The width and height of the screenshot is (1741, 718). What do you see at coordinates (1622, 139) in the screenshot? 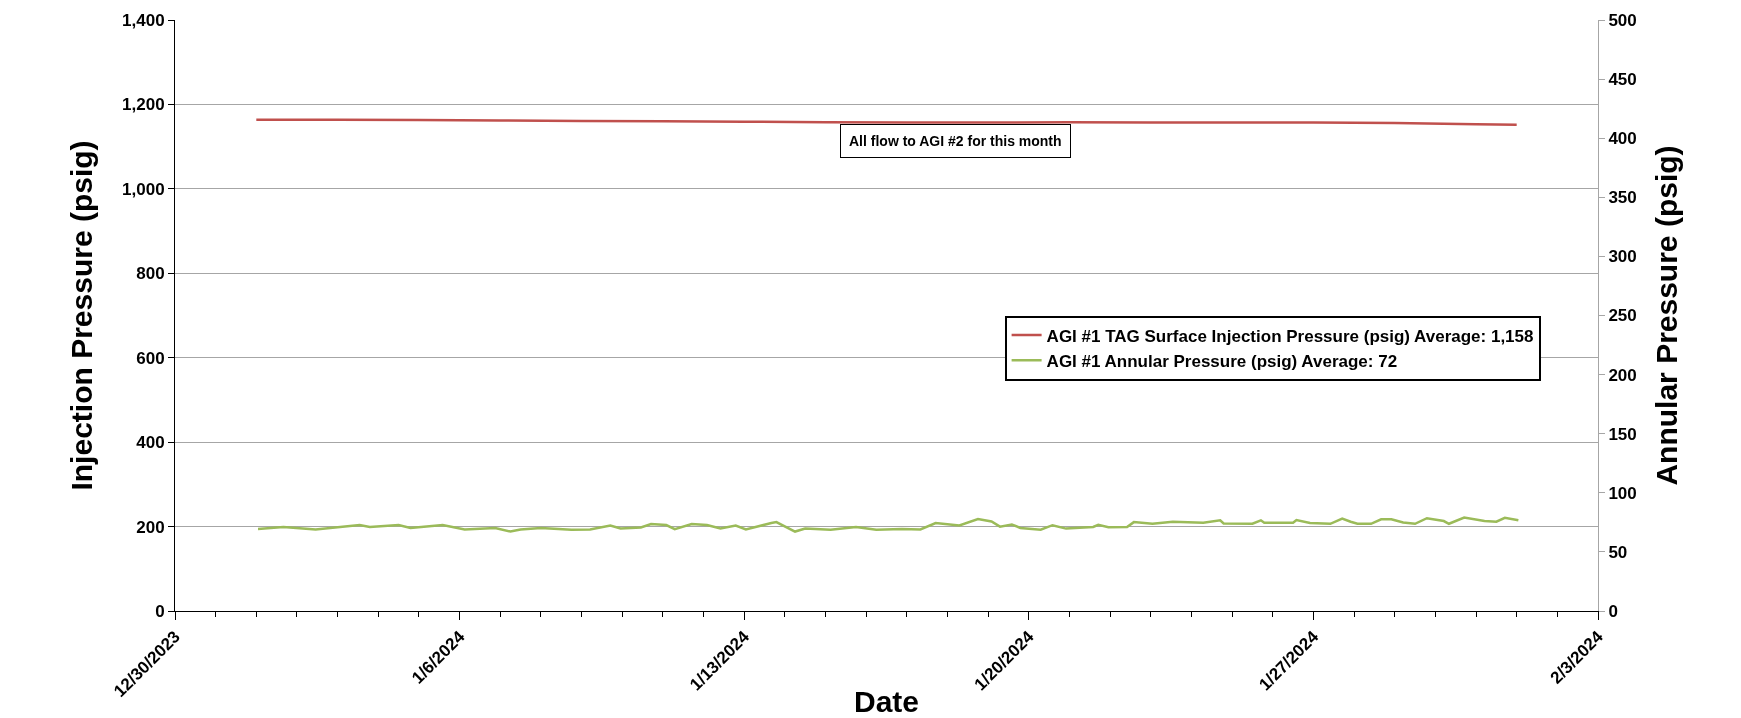
I see `y2-tick-label: 400` at bounding box center [1622, 139].